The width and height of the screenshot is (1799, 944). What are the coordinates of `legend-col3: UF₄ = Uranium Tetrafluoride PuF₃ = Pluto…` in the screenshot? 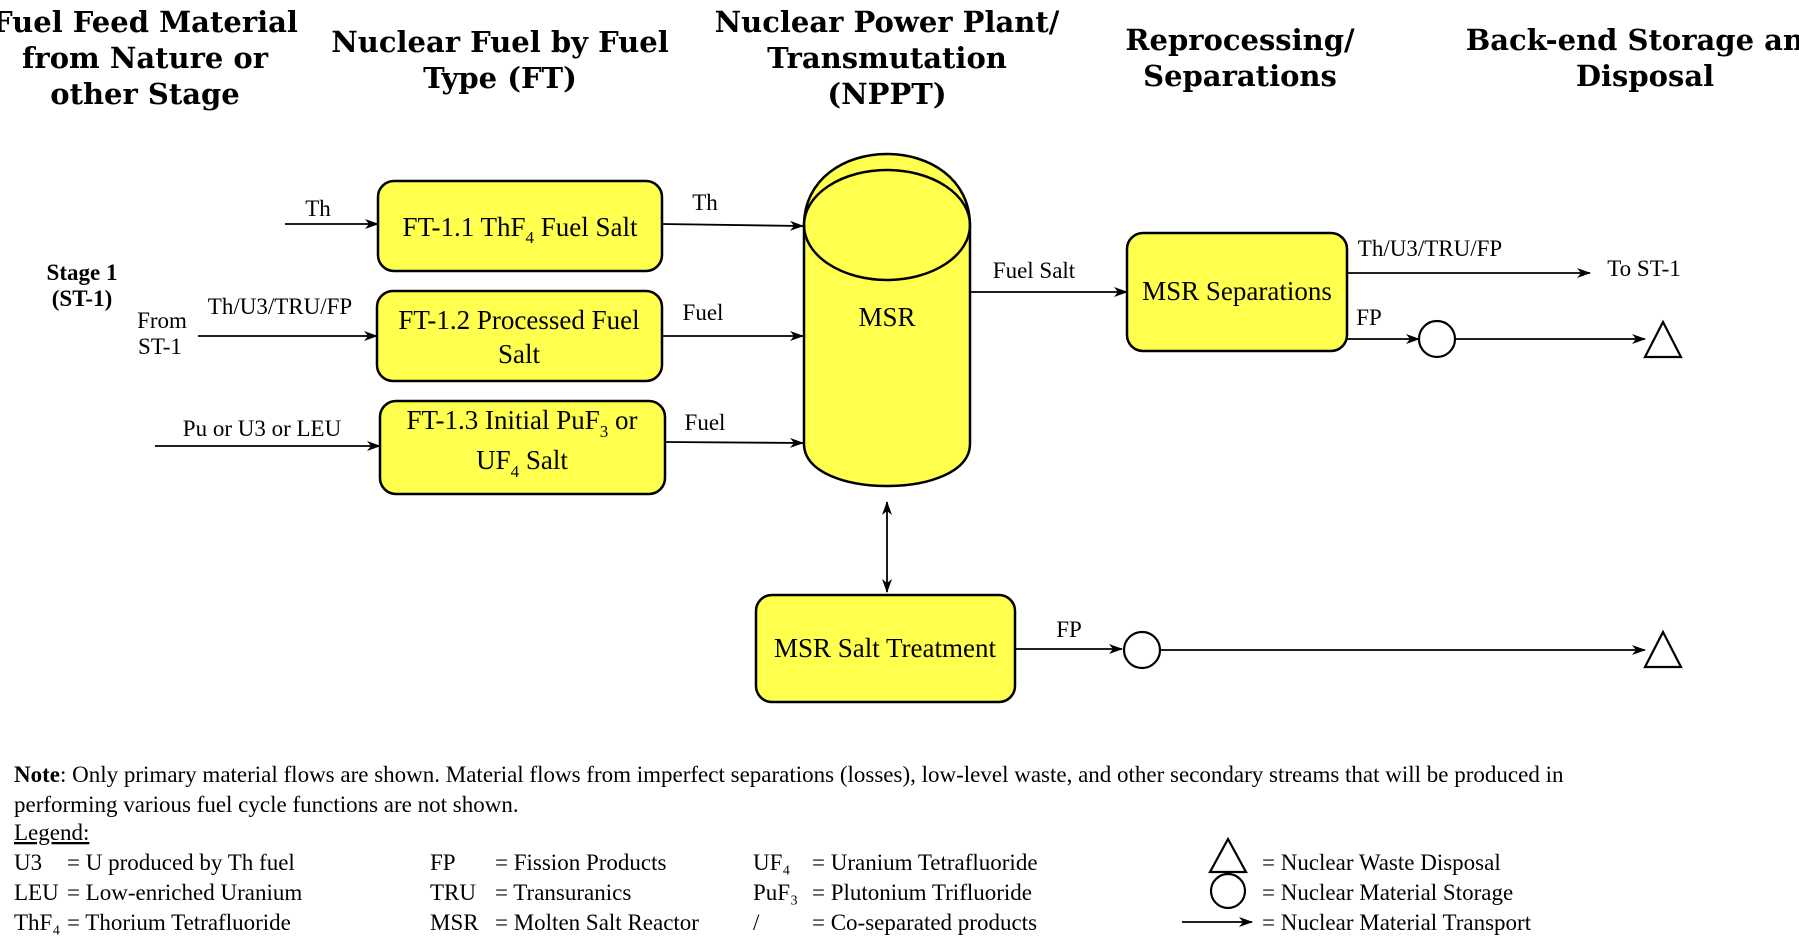 It's located at (895, 892).